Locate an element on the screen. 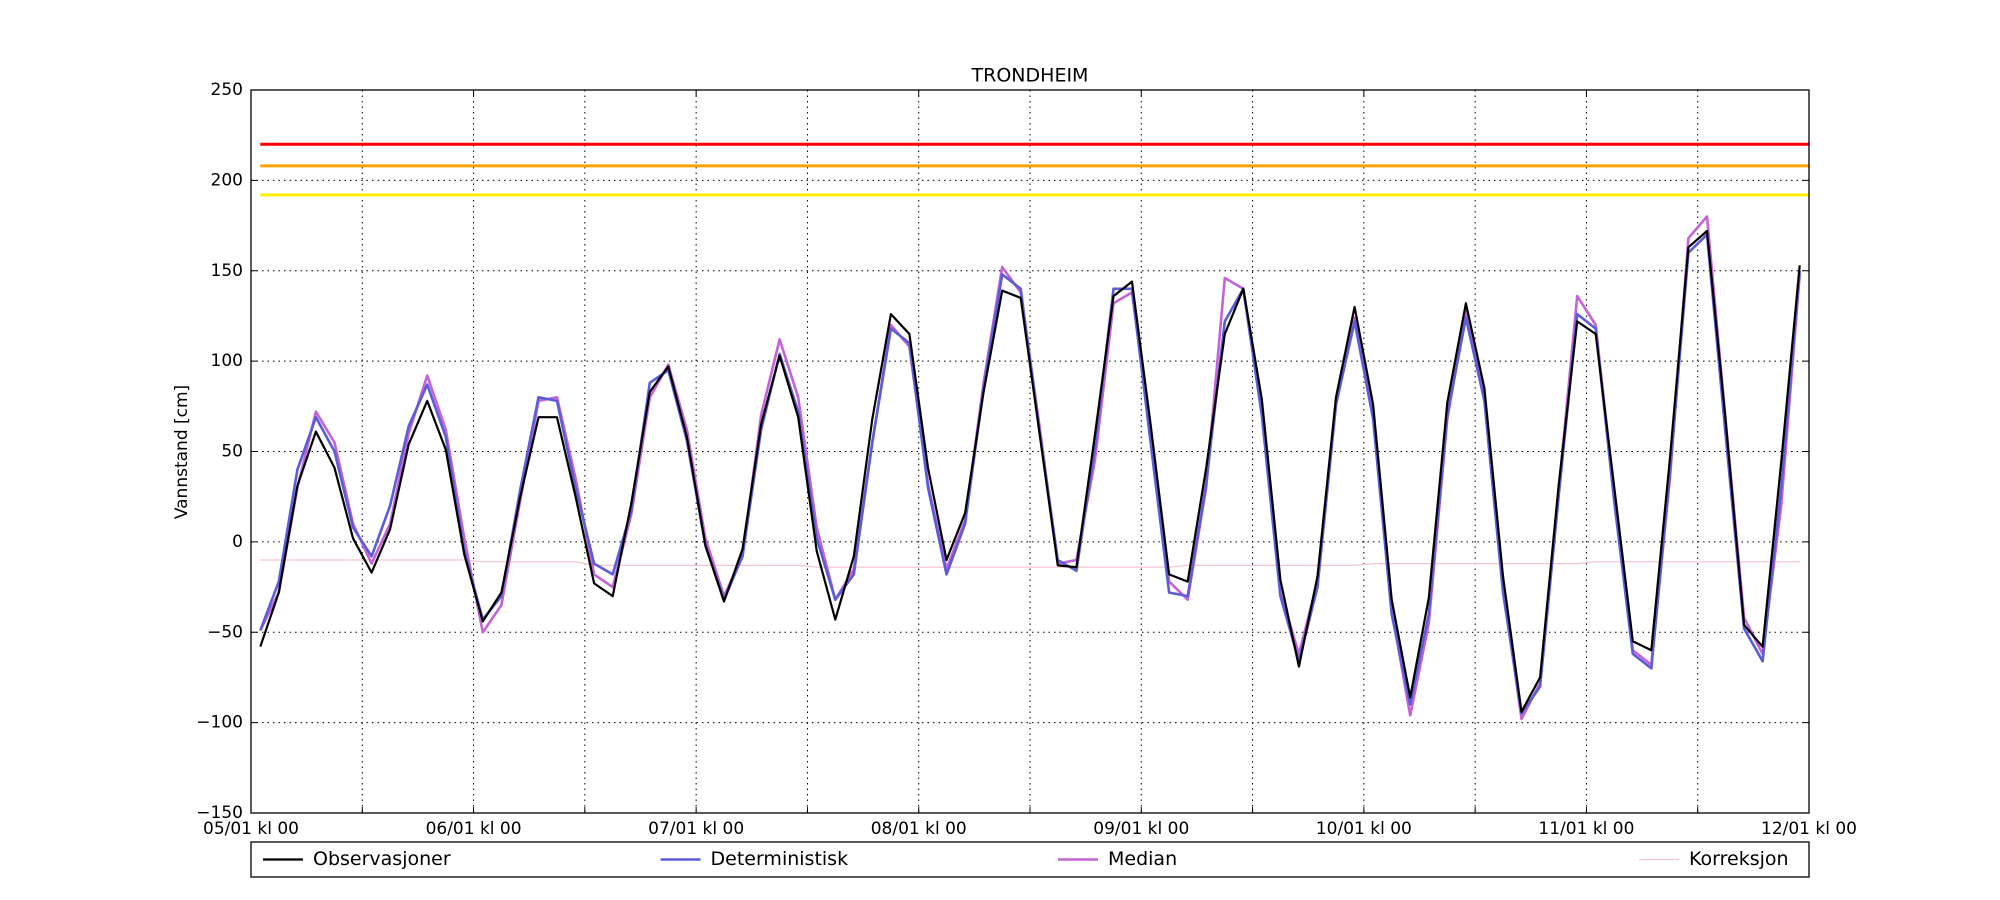 Image resolution: width=2000 pixels, height=900 pixels. series-line is located at coordinates (1030, 563).